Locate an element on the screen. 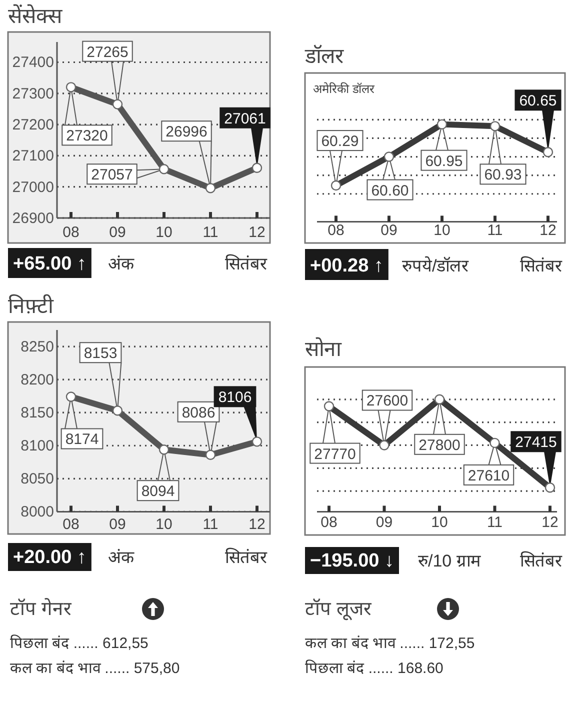  data-label: 27061 is located at coordinates (245, 119).